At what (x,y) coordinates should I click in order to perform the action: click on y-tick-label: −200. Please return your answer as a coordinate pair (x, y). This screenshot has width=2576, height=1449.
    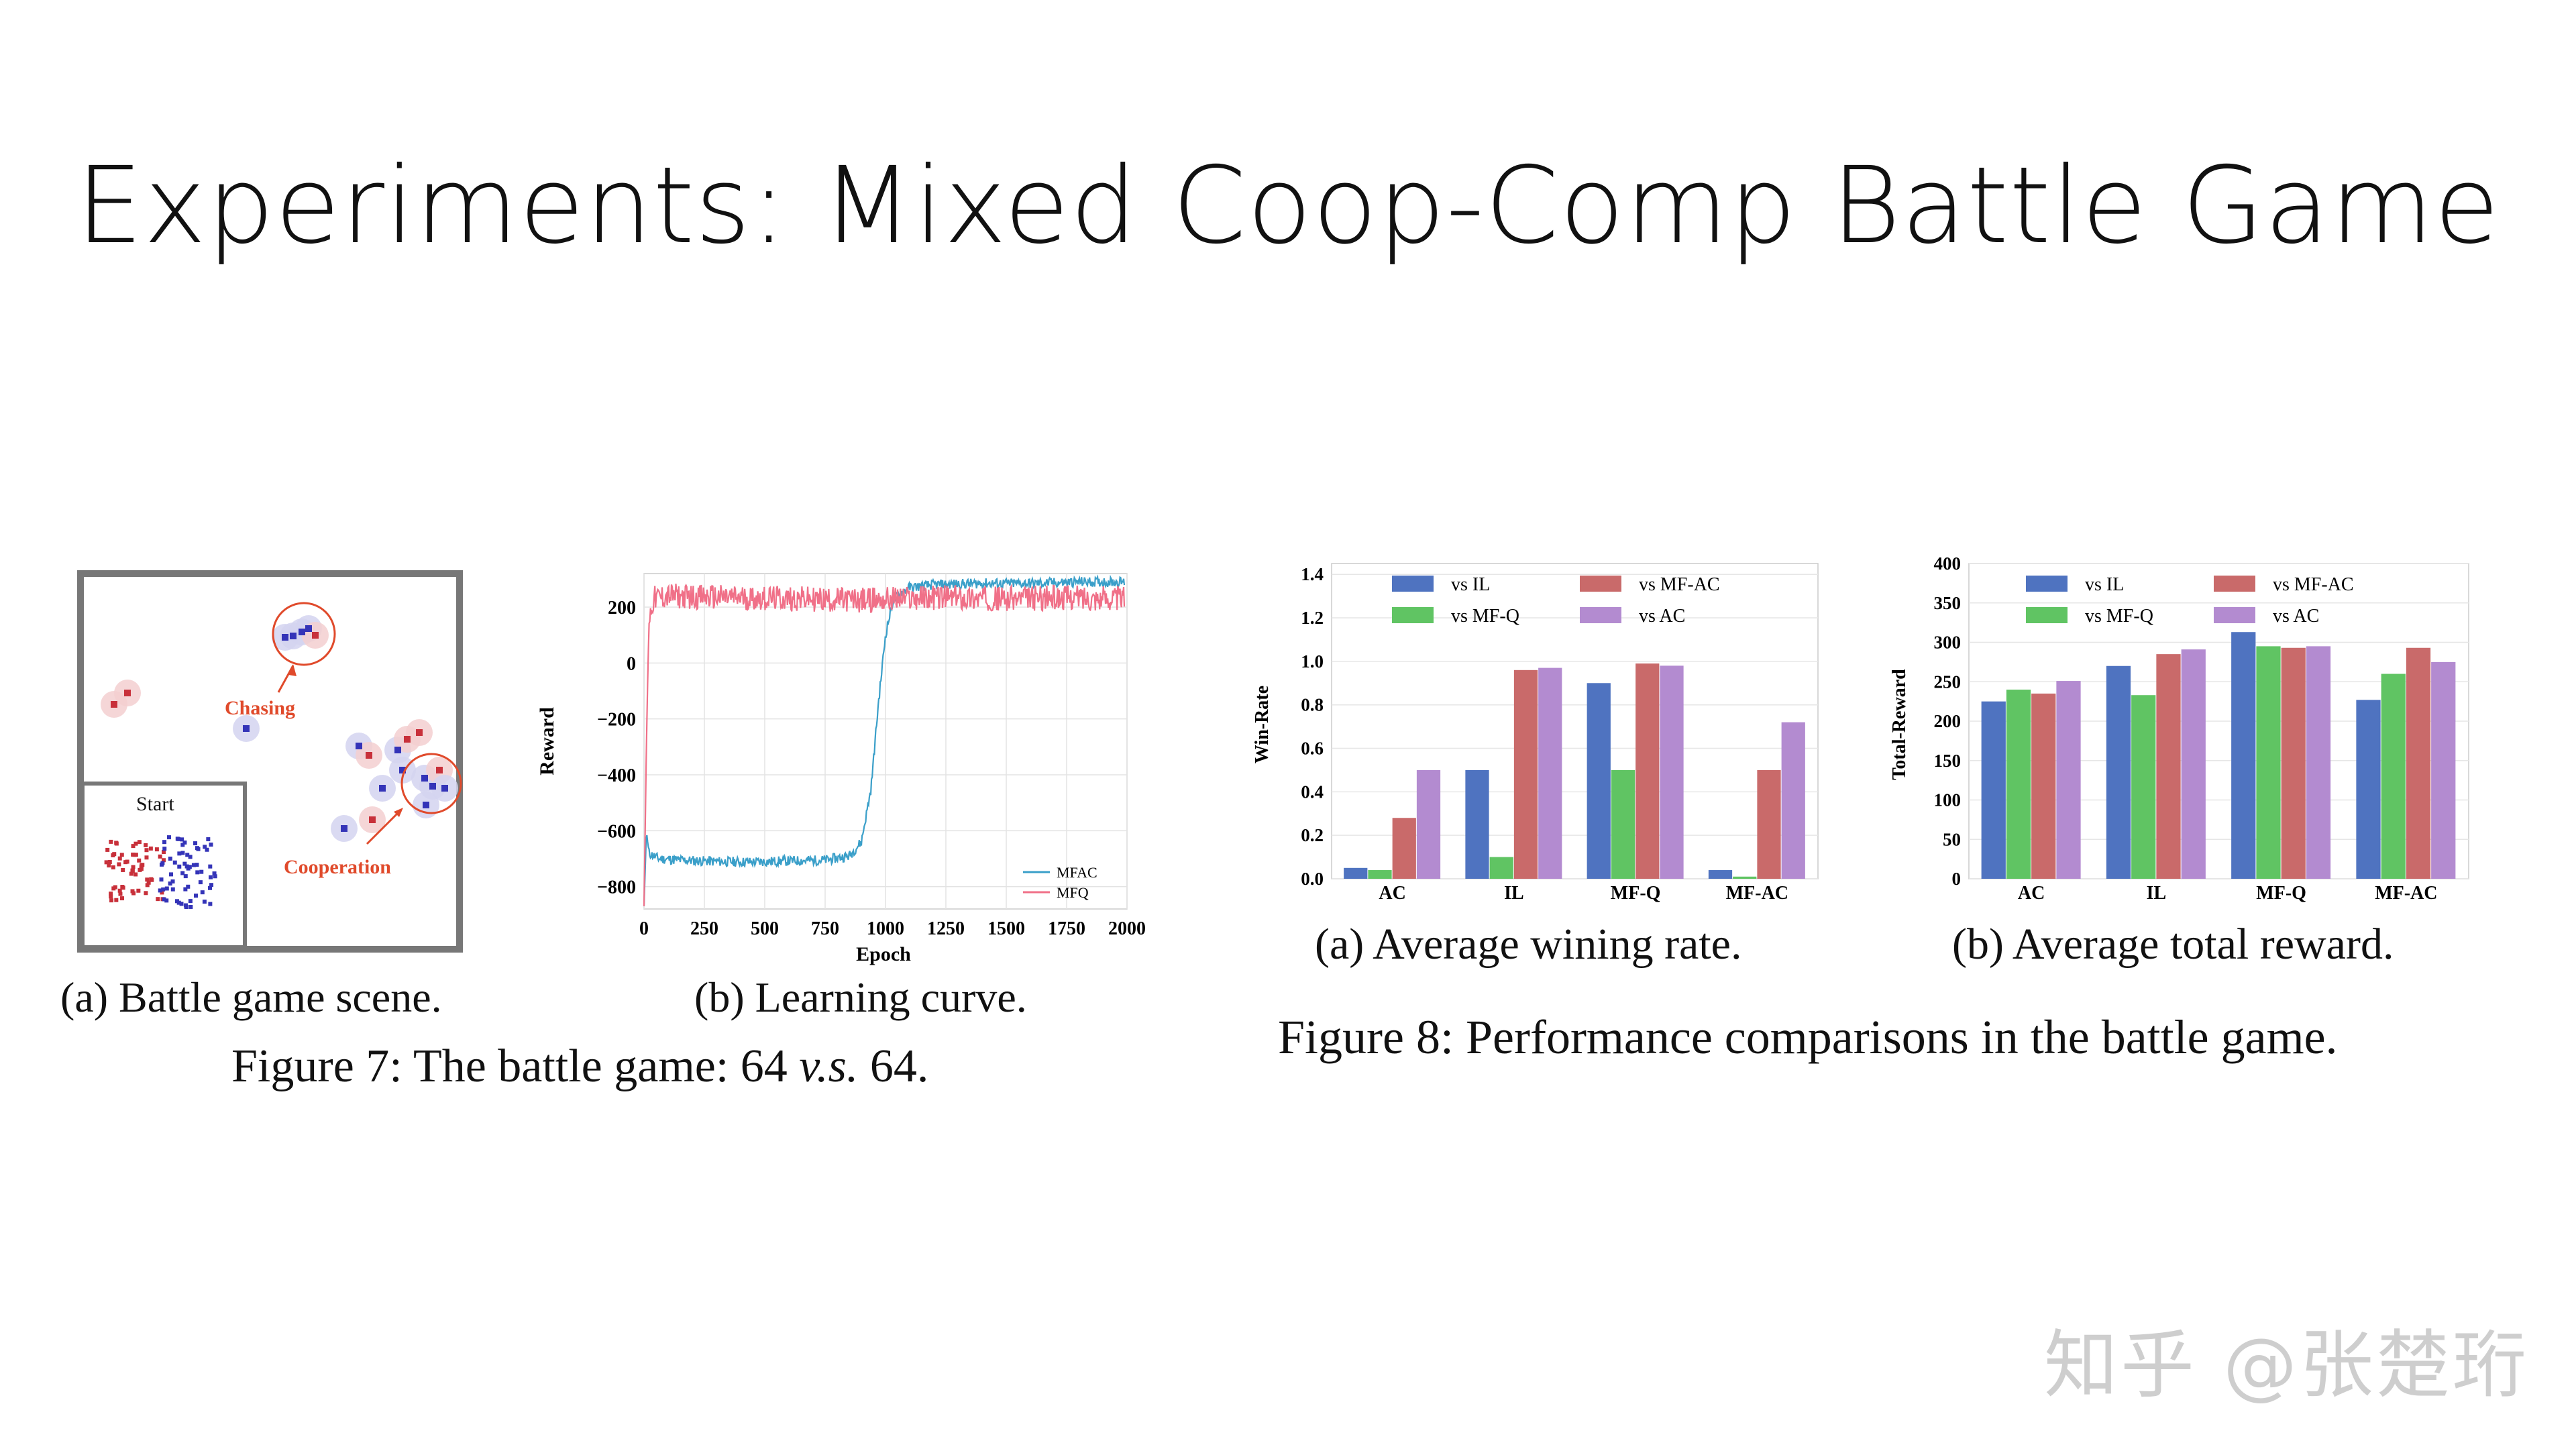
    Looking at the image, I should click on (616, 720).